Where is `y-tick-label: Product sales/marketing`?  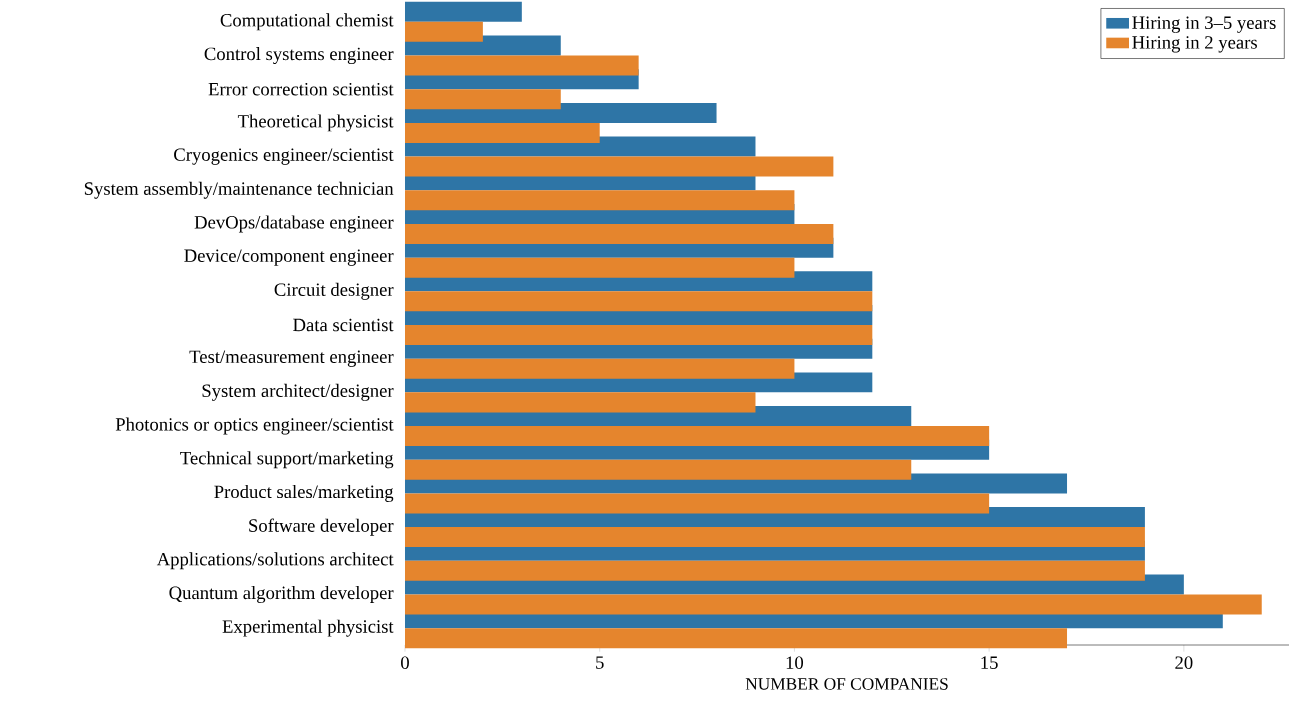 y-tick-label: Product sales/marketing is located at coordinates (304, 493).